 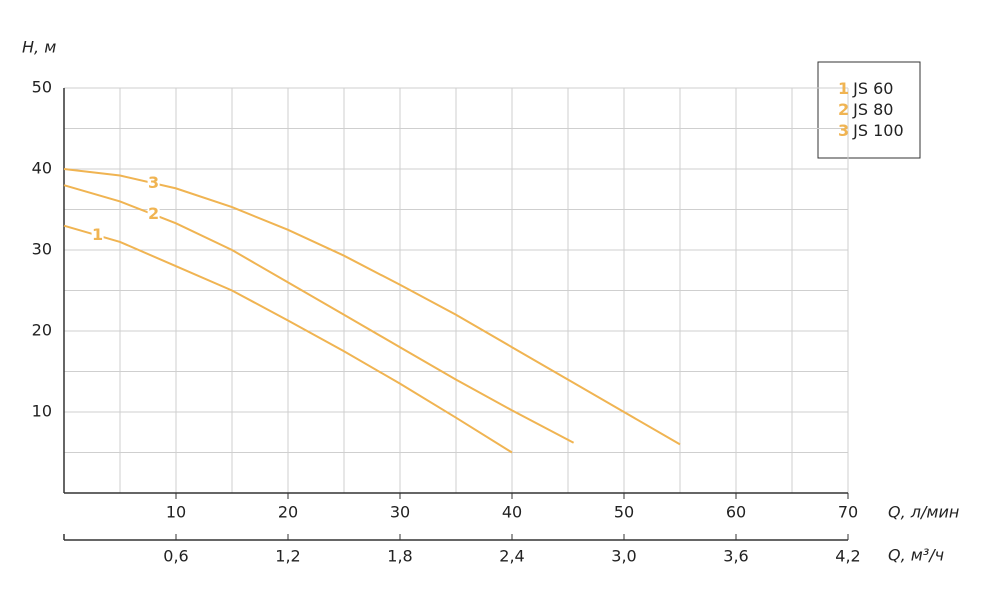 What do you see at coordinates (512, 512) in the screenshot?
I see `x-tick-label: 40` at bounding box center [512, 512].